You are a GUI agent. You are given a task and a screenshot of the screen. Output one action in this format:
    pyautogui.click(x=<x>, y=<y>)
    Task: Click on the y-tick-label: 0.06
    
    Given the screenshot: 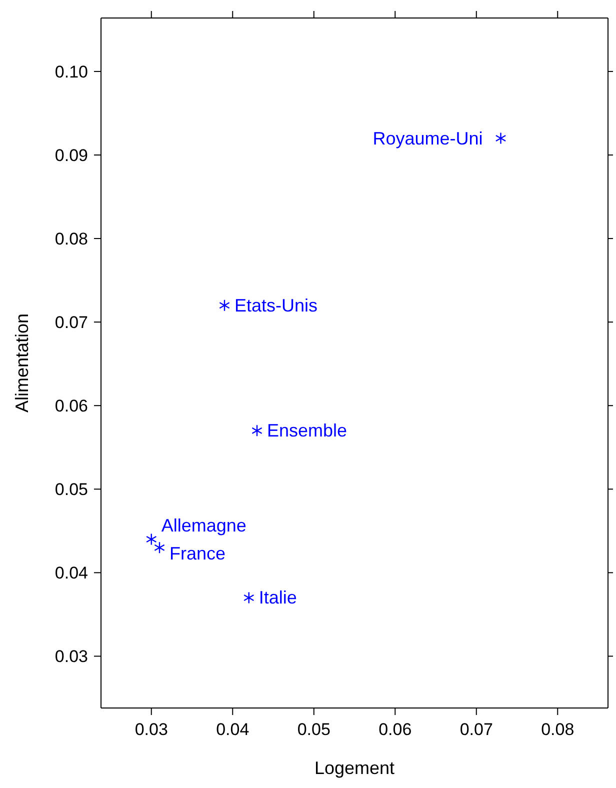 What is the action you would take?
    pyautogui.click(x=71, y=406)
    